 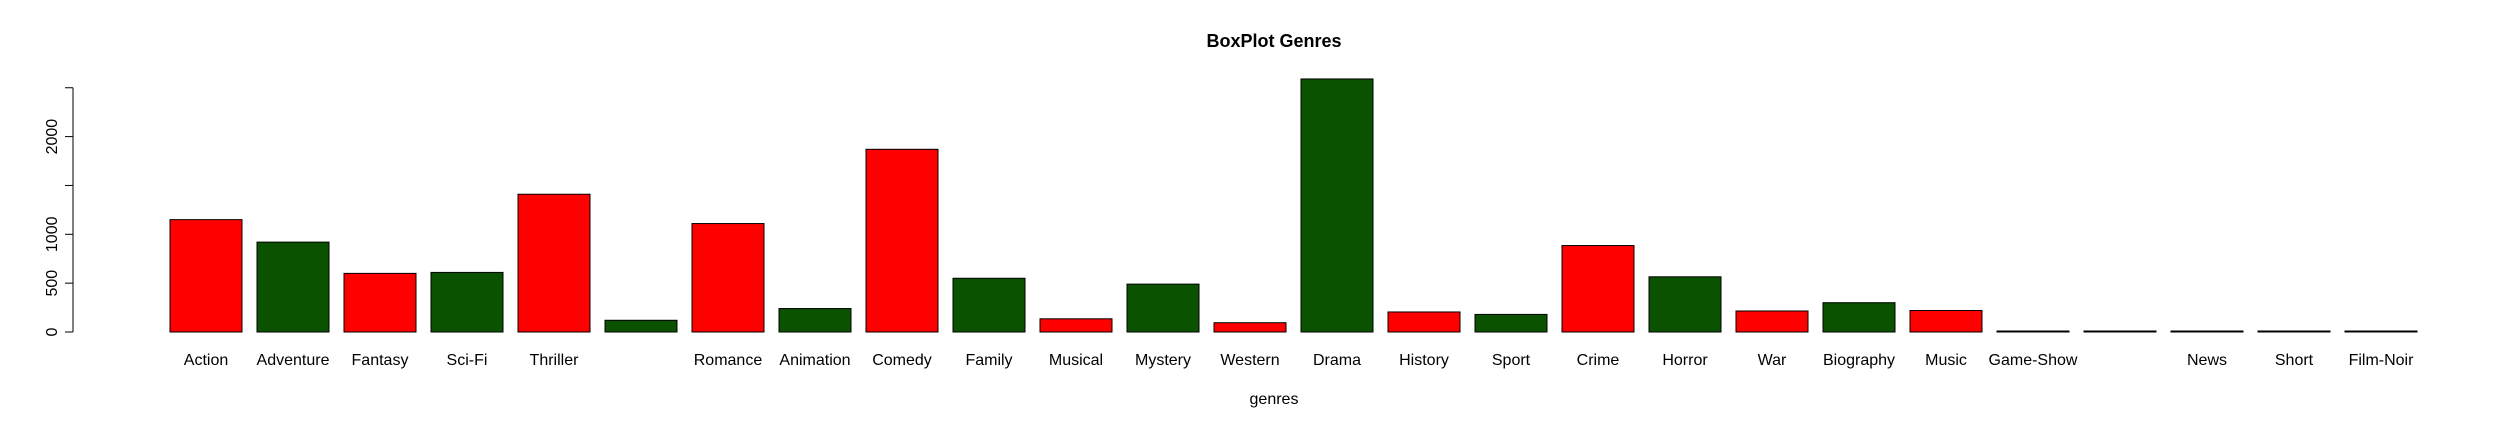 I want to click on x-tick-label: Game-Show, so click(x=2033, y=360).